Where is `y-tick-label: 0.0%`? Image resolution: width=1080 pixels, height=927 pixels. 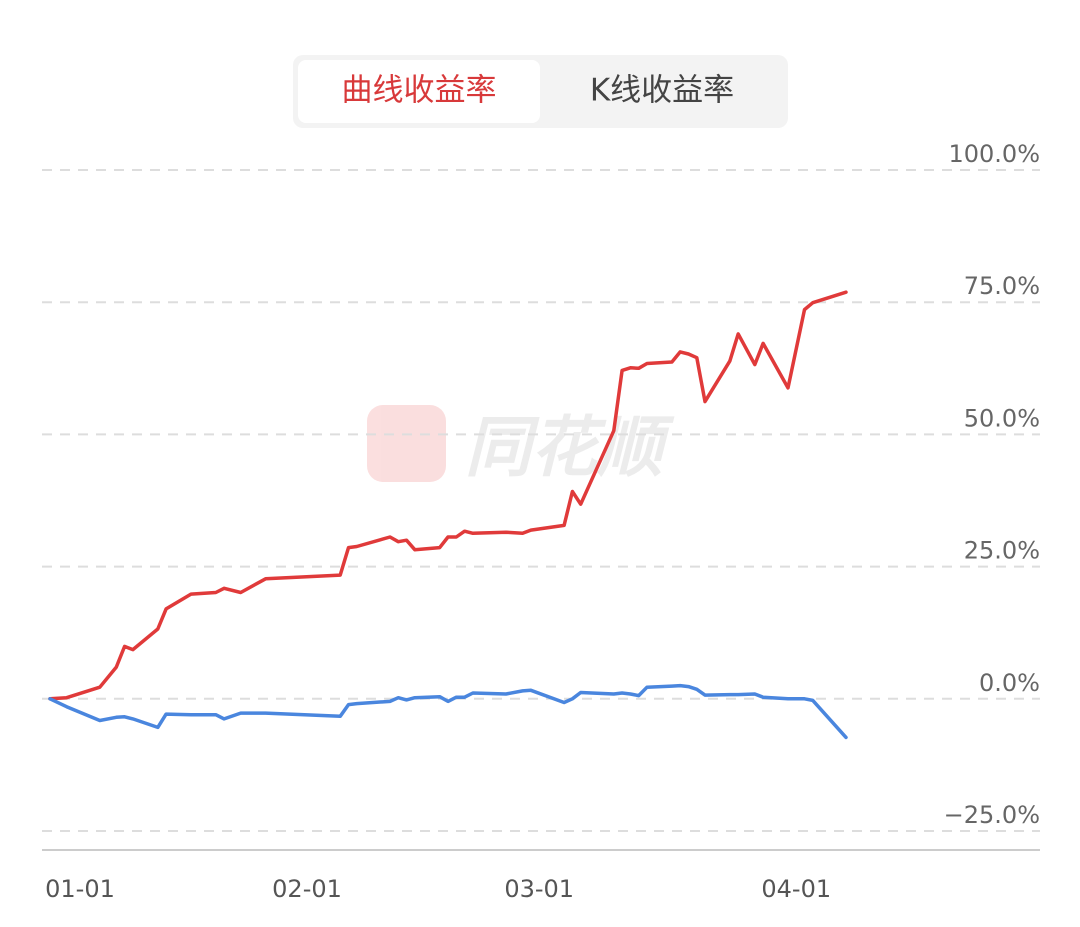 y-tick-label: 0.0% is located at coordinates (1009, 683).